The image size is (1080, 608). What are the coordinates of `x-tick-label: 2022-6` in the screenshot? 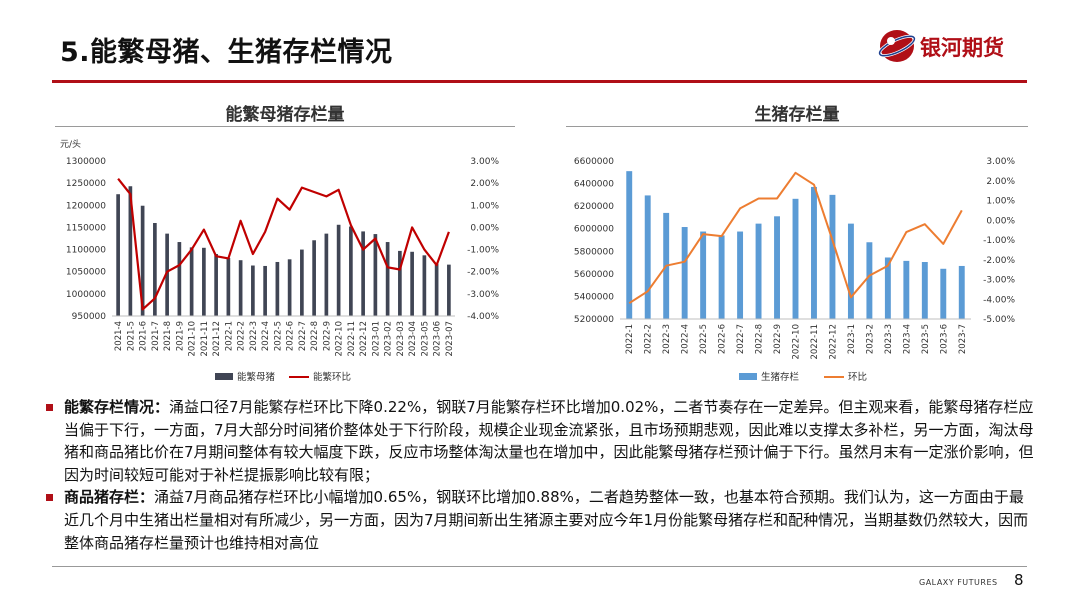 It's located at (291, 336).